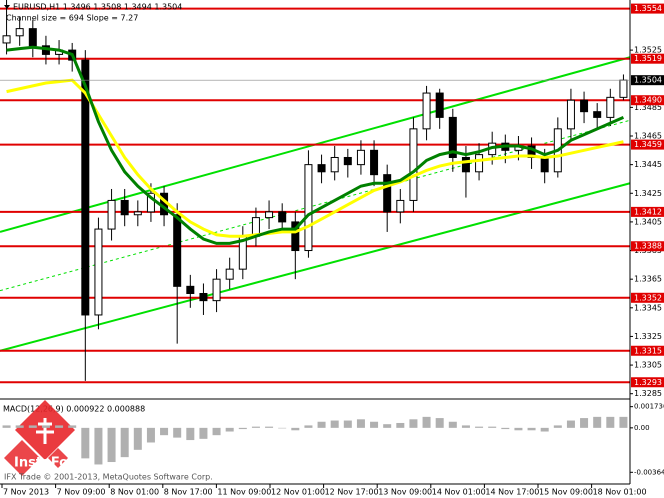 This screenshot has width=664, height=498. I want to click on level-label: 1.3412, so click(648, 211).